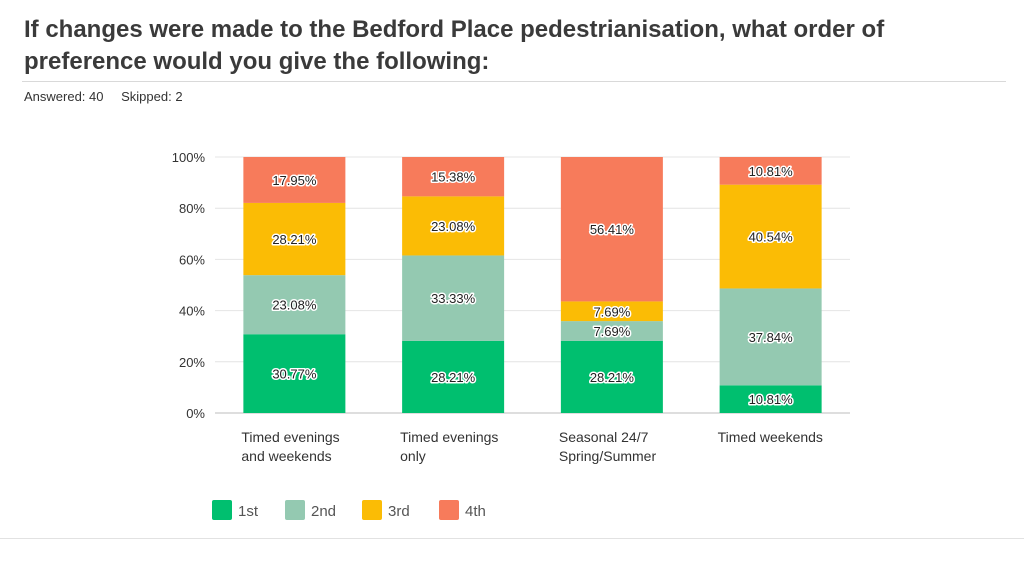 The width and height of the screenshot is (1024, 576). I want to click on footer-divider, so click(512, 538).